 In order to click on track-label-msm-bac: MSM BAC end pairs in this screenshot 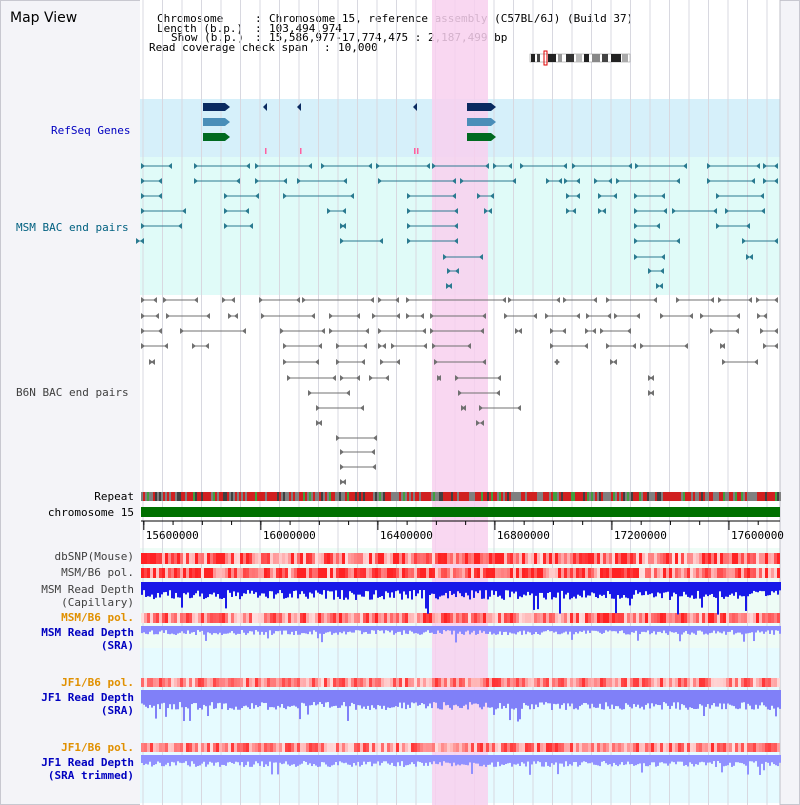, I will do `click(72, 227)`.